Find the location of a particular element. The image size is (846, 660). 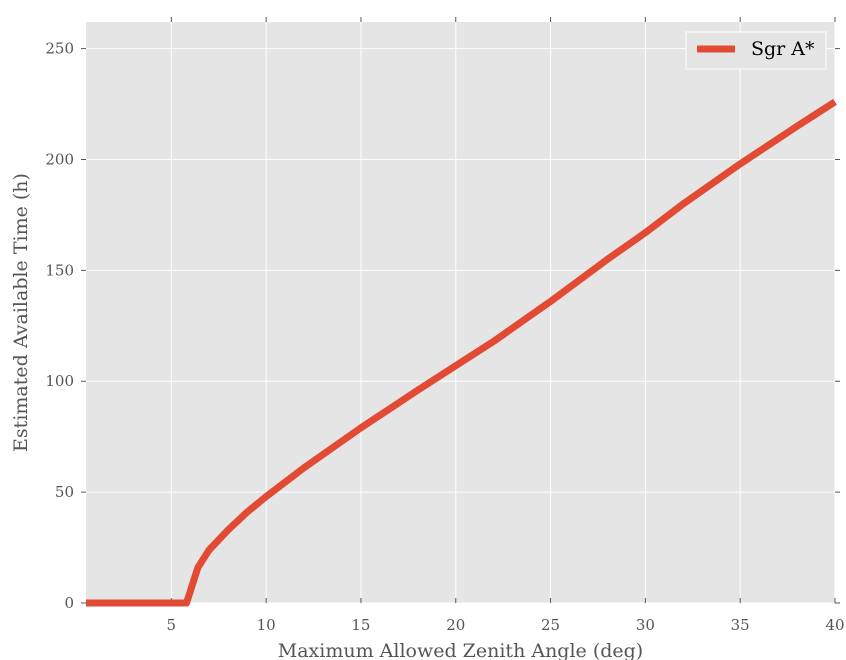

x-tick-label: 35 is located at coordinates (740, 625).